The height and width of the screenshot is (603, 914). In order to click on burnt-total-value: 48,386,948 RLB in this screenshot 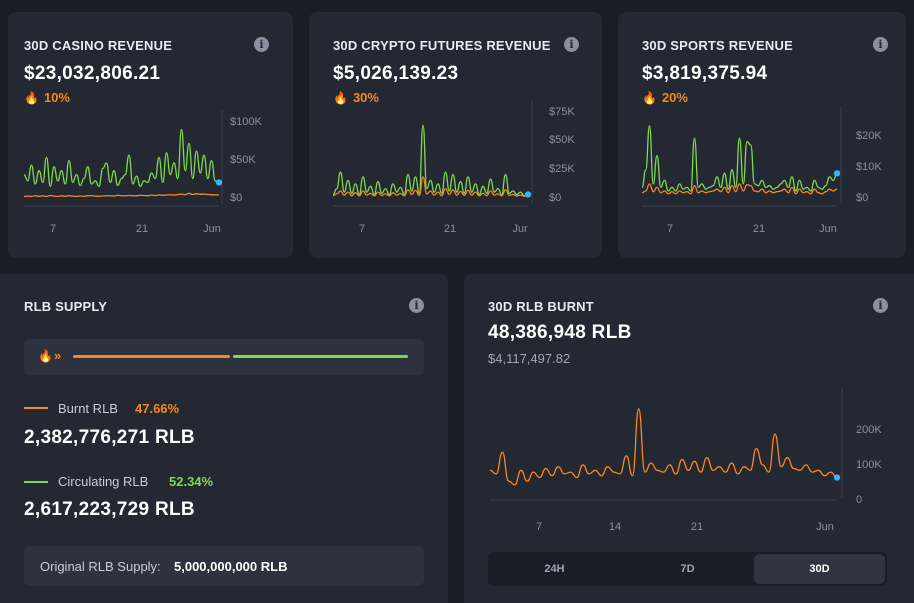, I will do `click(560, 332)`.